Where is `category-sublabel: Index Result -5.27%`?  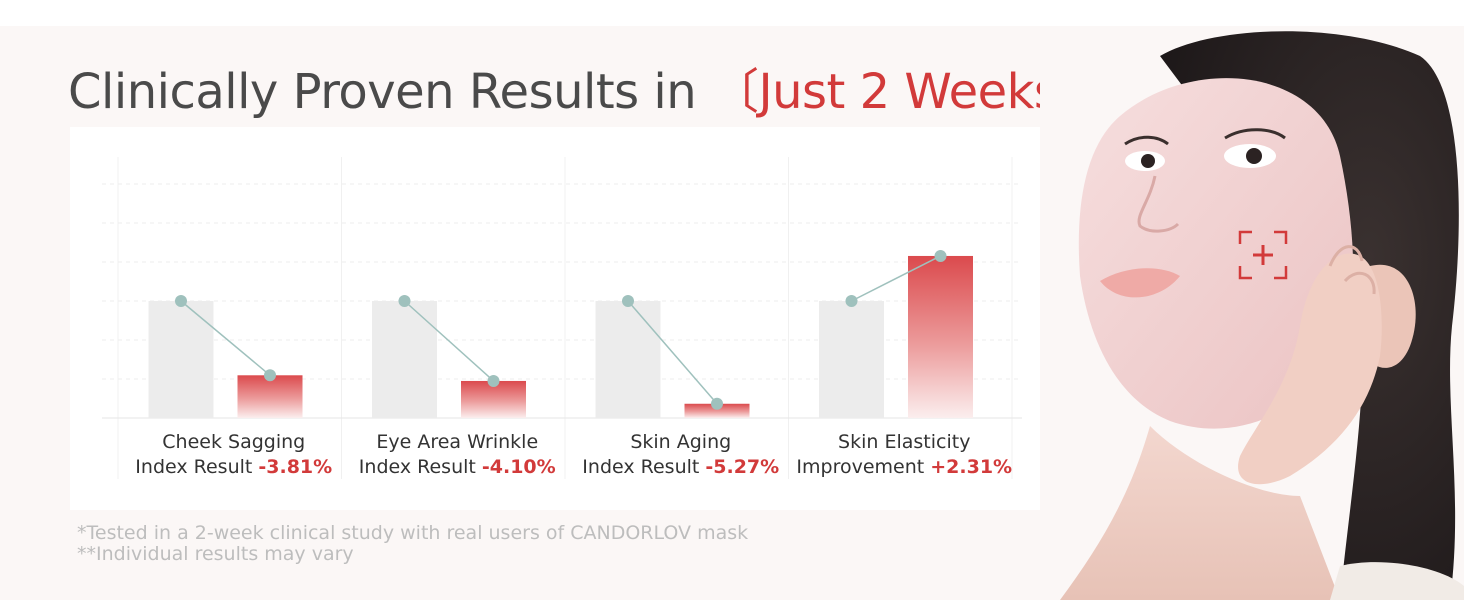
category-sublabel: Index Result -5.27% is located at coordinates (680, 467).